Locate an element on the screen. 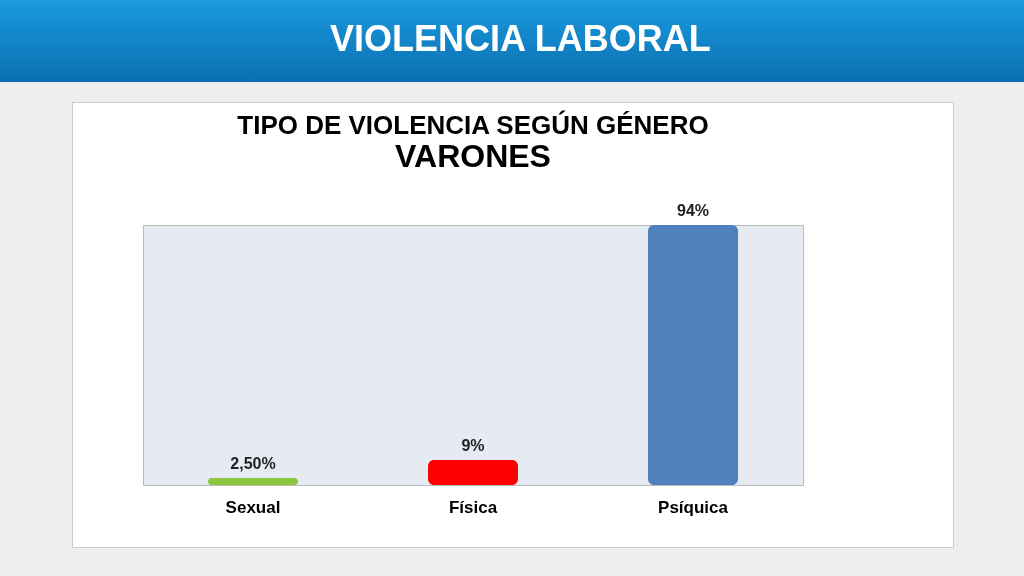 This screenshot has width=1024, height=576. data-label: 2,50% is located at coordinates (253, 464).